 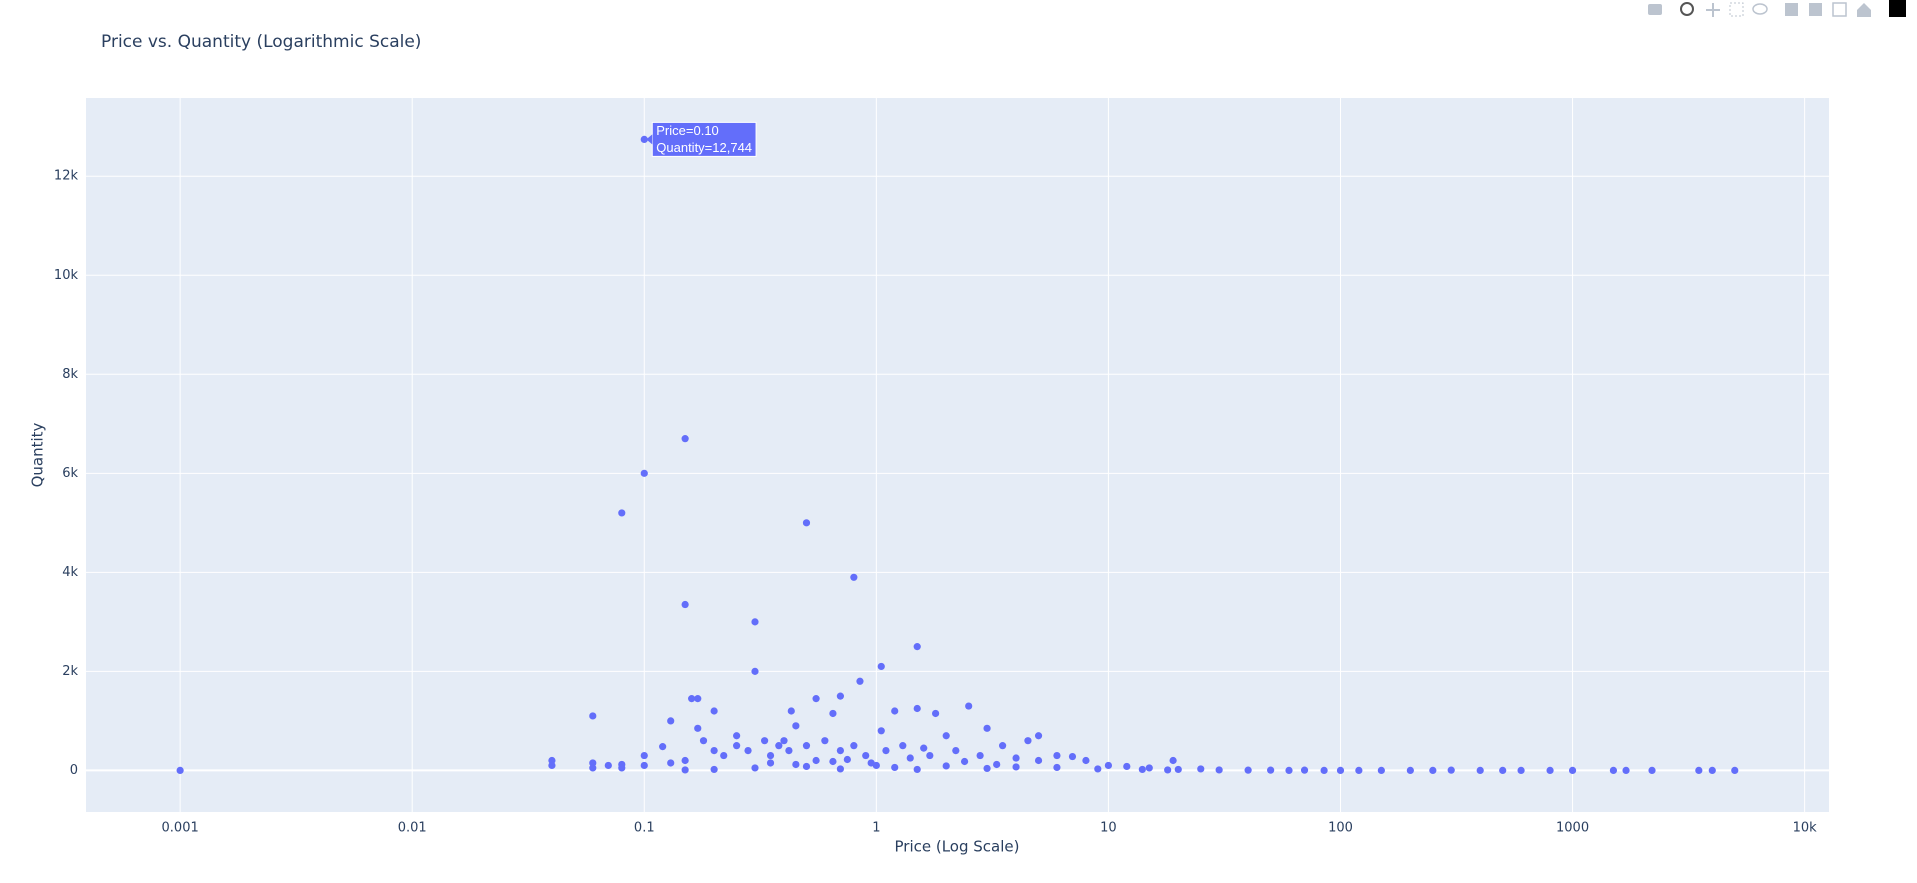 What do you see at coordinates (704, 147) in the screenshot?
I see `hover-text: Quantity=12,744` at bounding box center [704, 147].